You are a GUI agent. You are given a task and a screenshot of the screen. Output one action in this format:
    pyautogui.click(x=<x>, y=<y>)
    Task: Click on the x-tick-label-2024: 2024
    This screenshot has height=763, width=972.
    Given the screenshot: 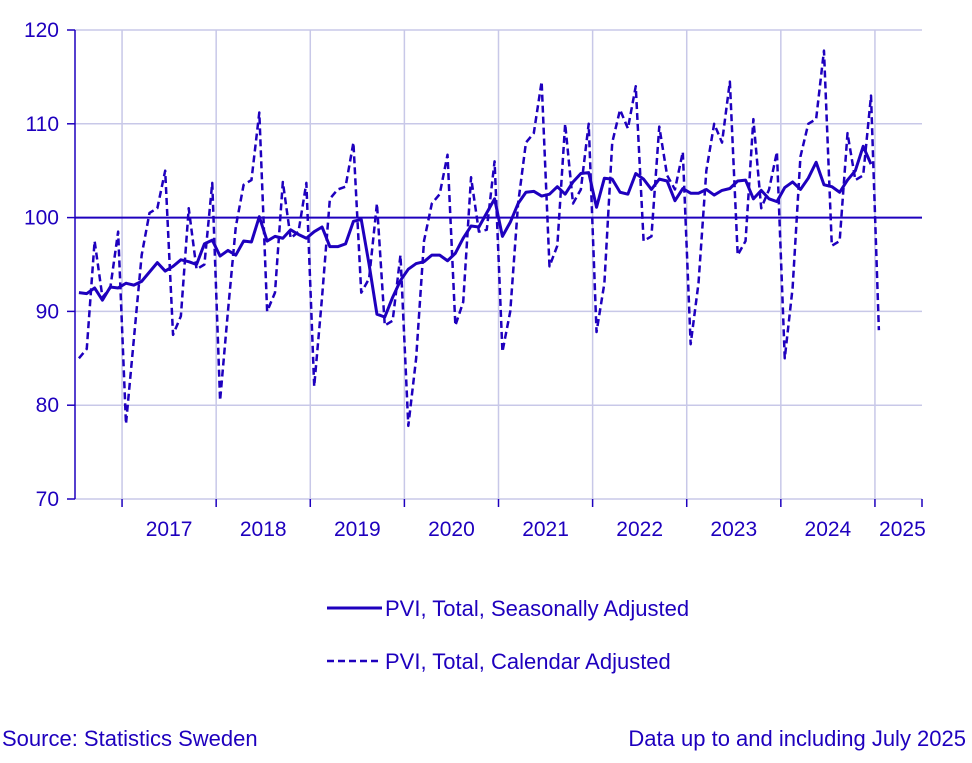 What is the action you would take?
    pyautogui.click(x=828, y=529)
    